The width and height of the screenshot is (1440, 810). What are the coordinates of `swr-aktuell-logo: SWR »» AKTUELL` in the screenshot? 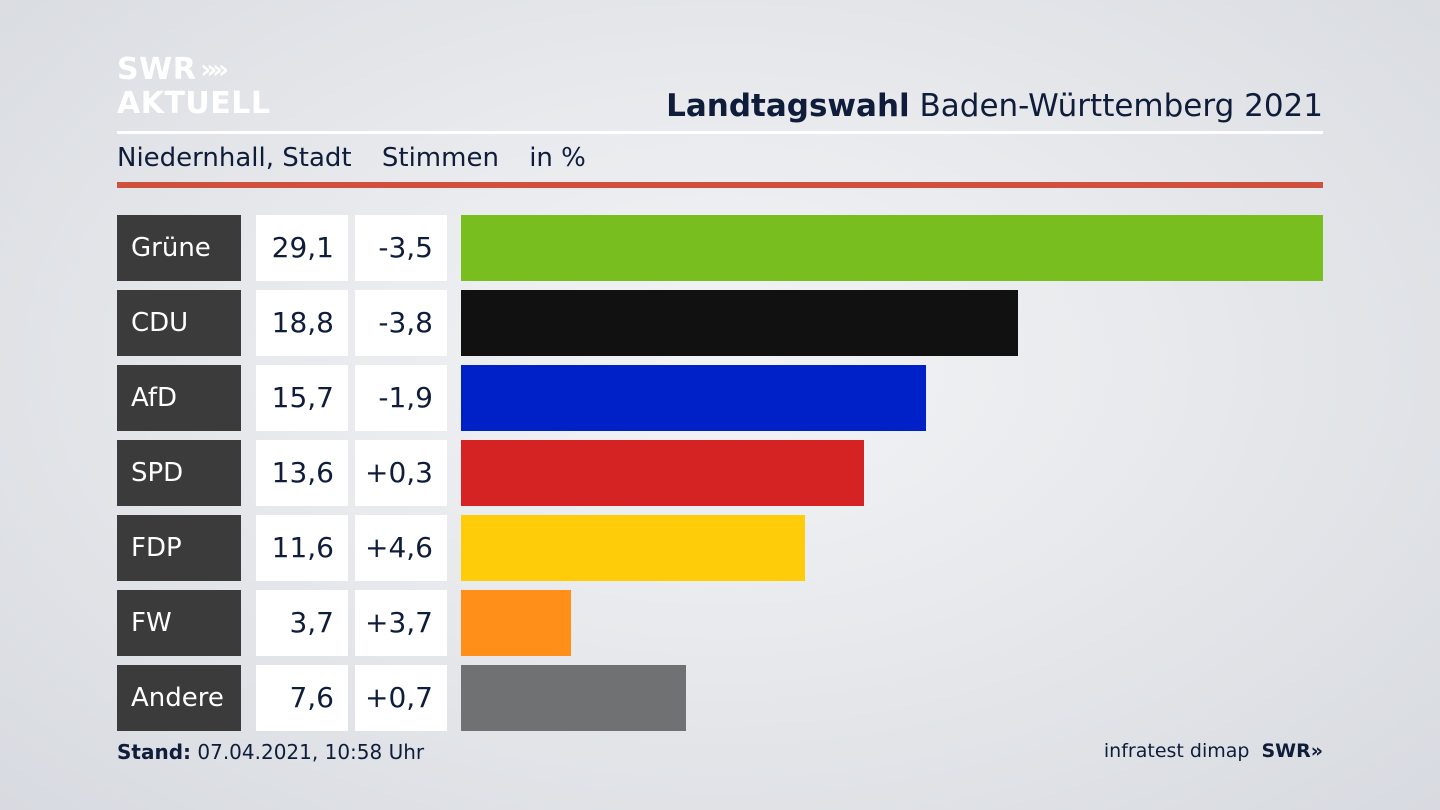 It's located at (194, 87).